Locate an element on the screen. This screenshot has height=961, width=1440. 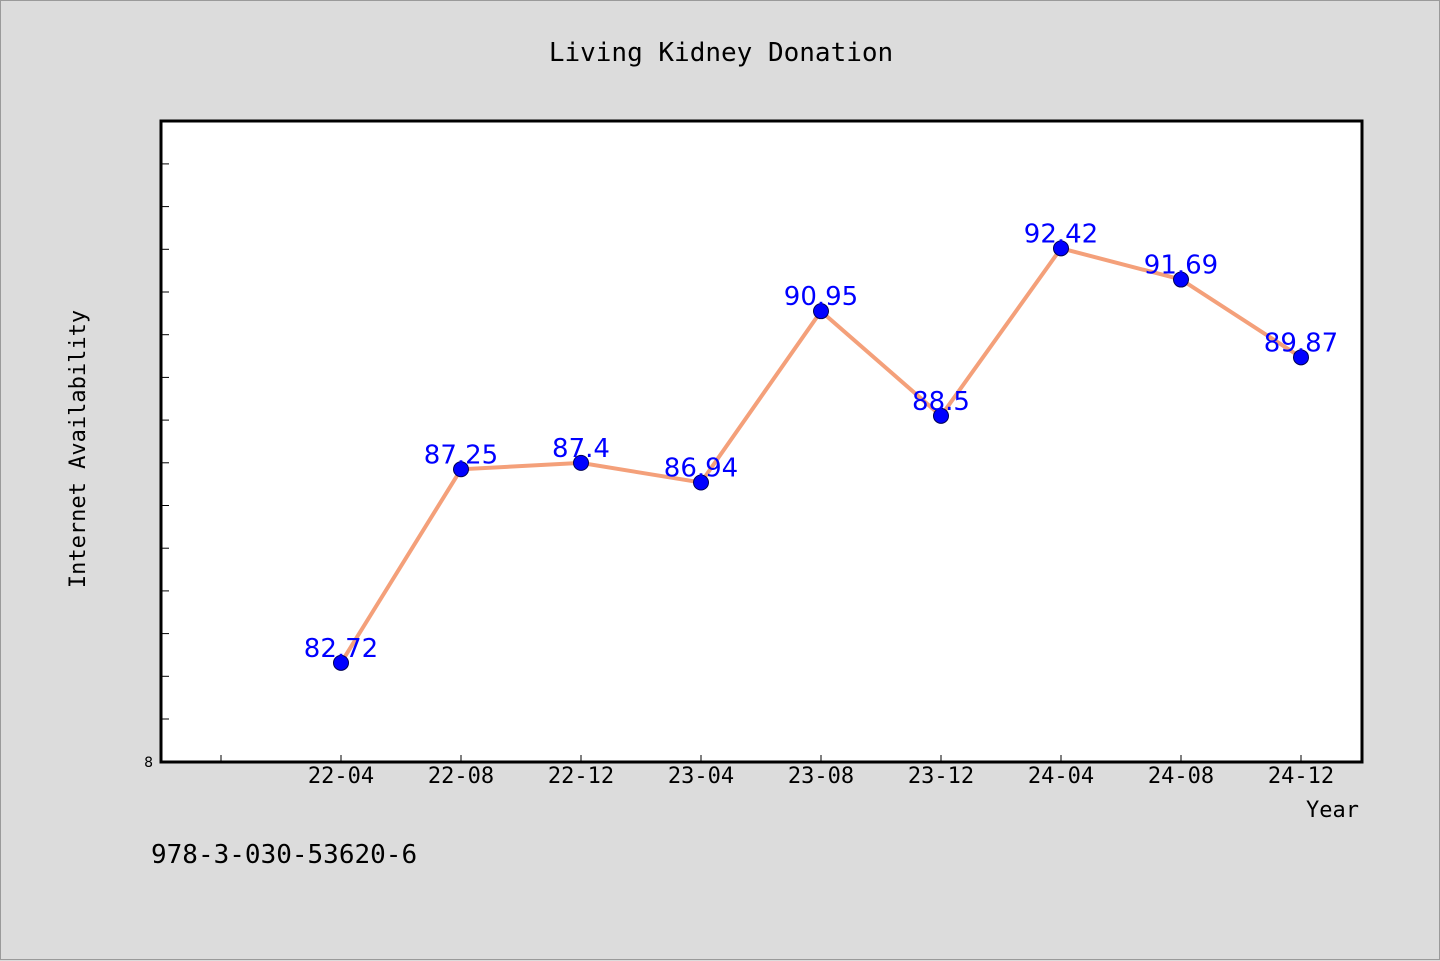
data-label: 86.94 is located at coordinates (701, 469).